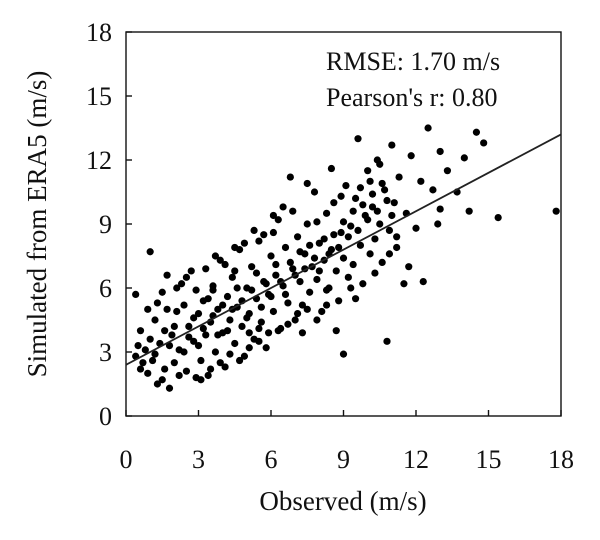 The width and height of the screenshot is (600, 540). What do you see at coordinates (105, 288) in the screenshot?
I see `y-tick-label: 6` at bounding box center [105, 288].